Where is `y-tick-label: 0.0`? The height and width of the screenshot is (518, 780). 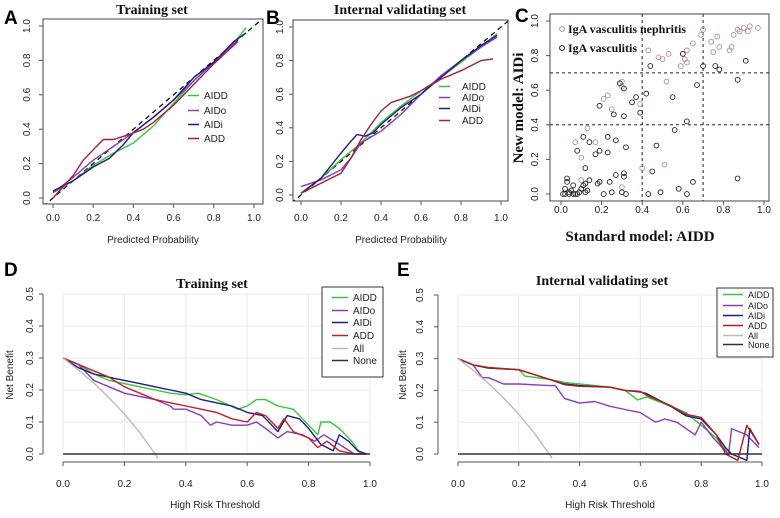 y-tick-label: 0.0 is located at coordinates (280, 195).